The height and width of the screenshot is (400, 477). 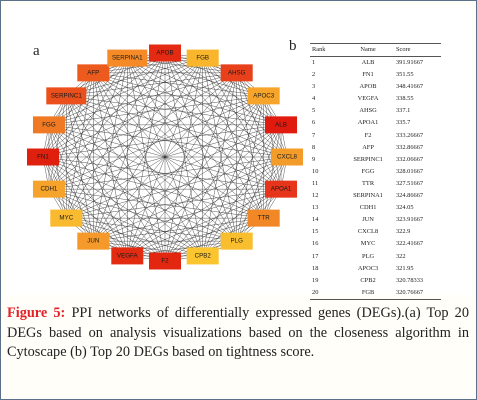 I want to click on table-row: 8 AFP 332.86667, so click(x=375, y=148).